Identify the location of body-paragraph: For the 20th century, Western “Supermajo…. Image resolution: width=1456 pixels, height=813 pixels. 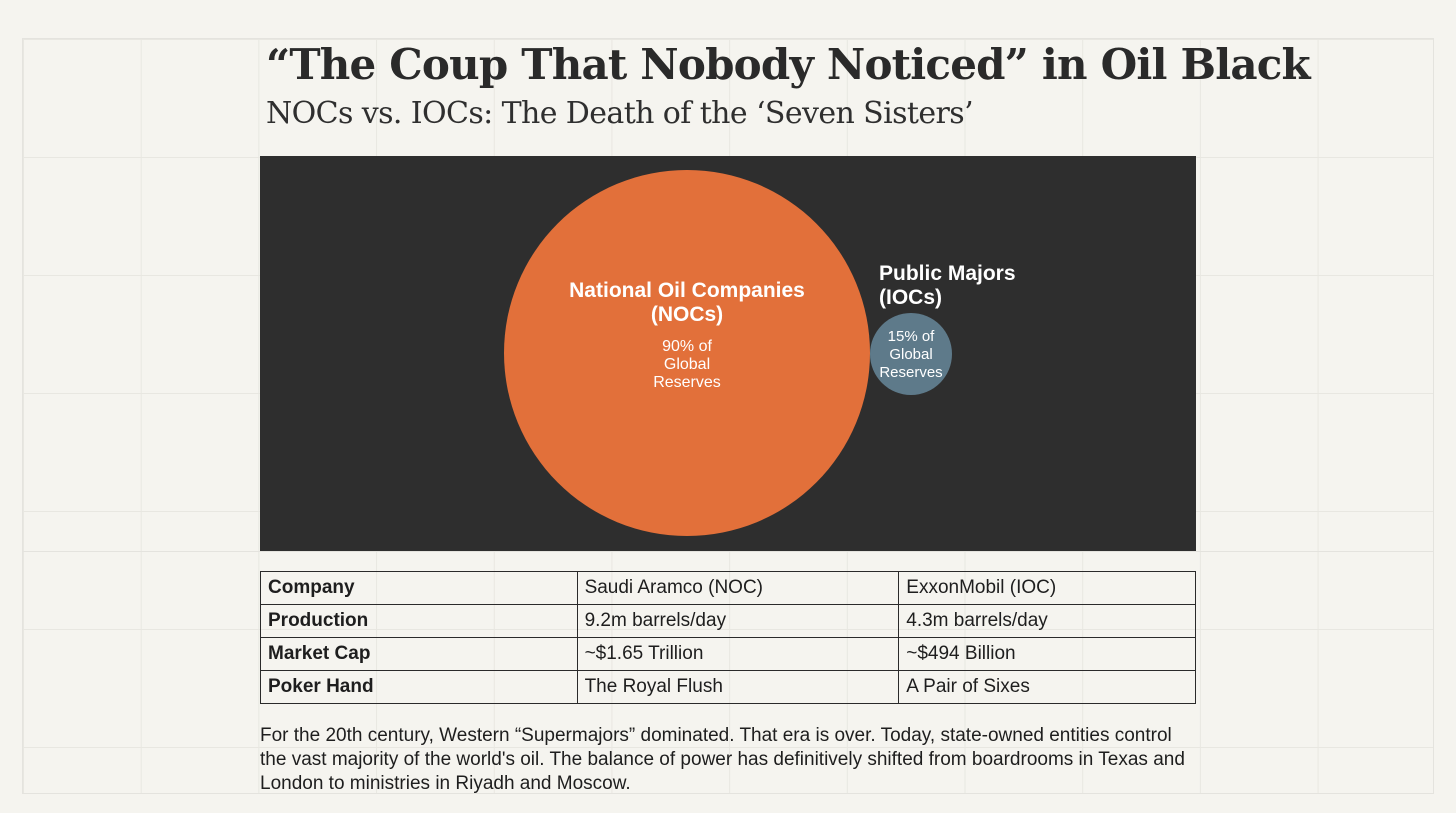
(722, 759).